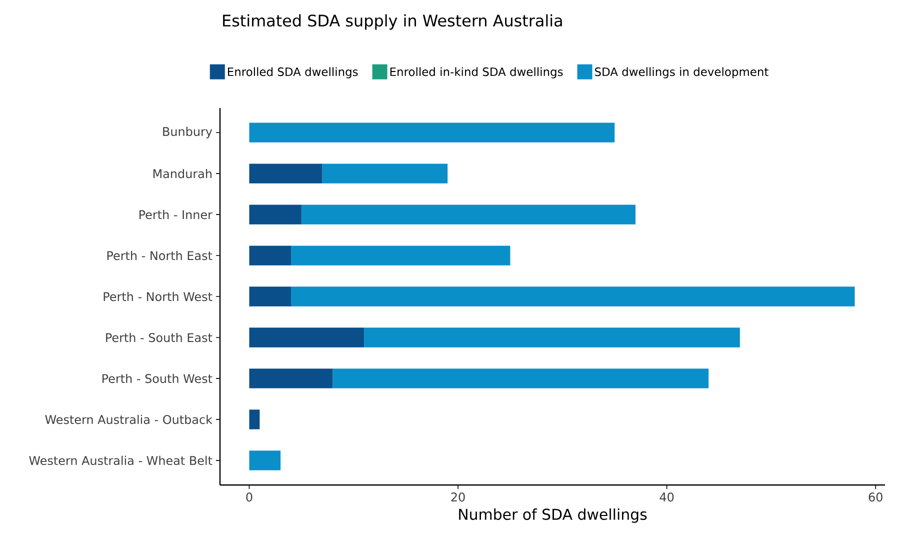 This screenshot has width=905, height=541. I want to click on x-tick-label: 20, so click(458, 497).